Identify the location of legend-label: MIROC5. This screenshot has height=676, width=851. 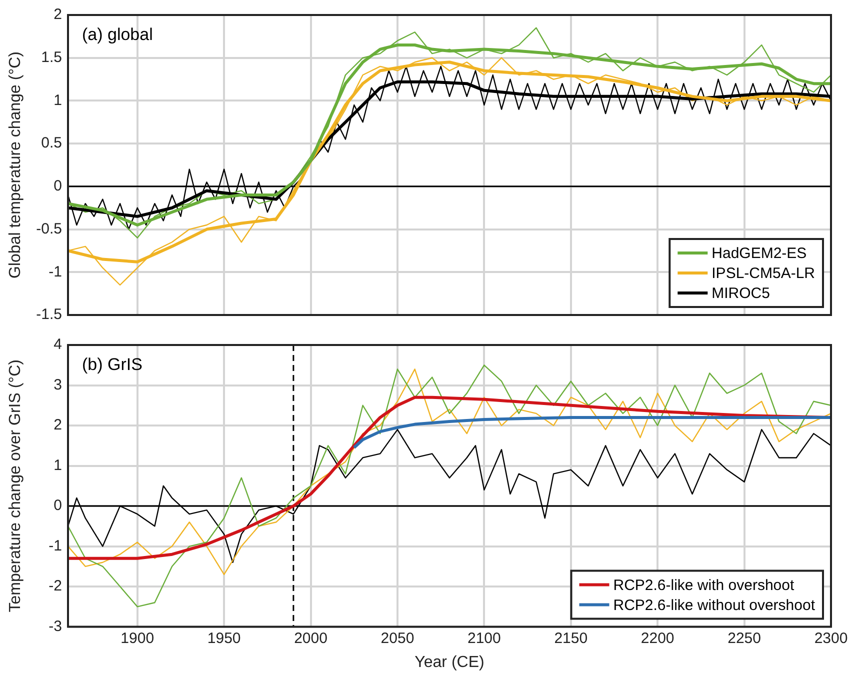
(741, 293).